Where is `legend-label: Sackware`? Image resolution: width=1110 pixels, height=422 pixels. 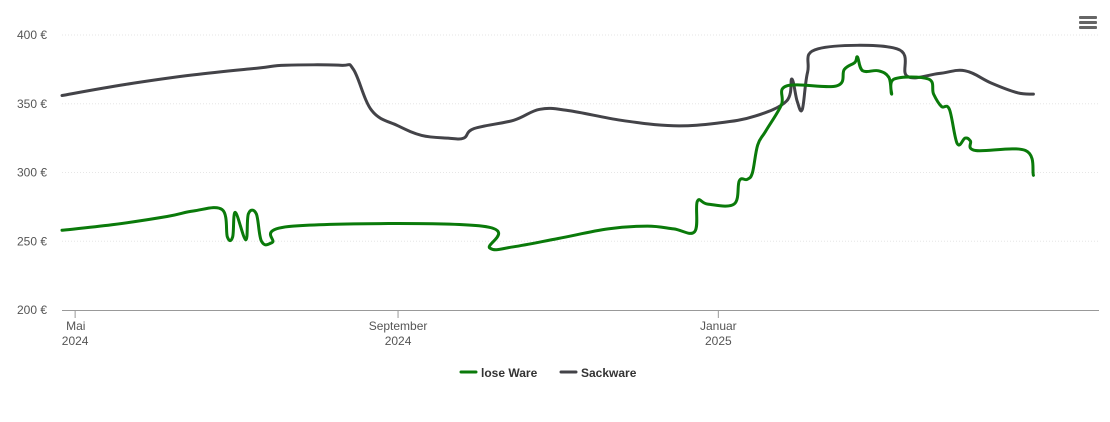 legend-label: Sackware is located at coordinates (609, 373).